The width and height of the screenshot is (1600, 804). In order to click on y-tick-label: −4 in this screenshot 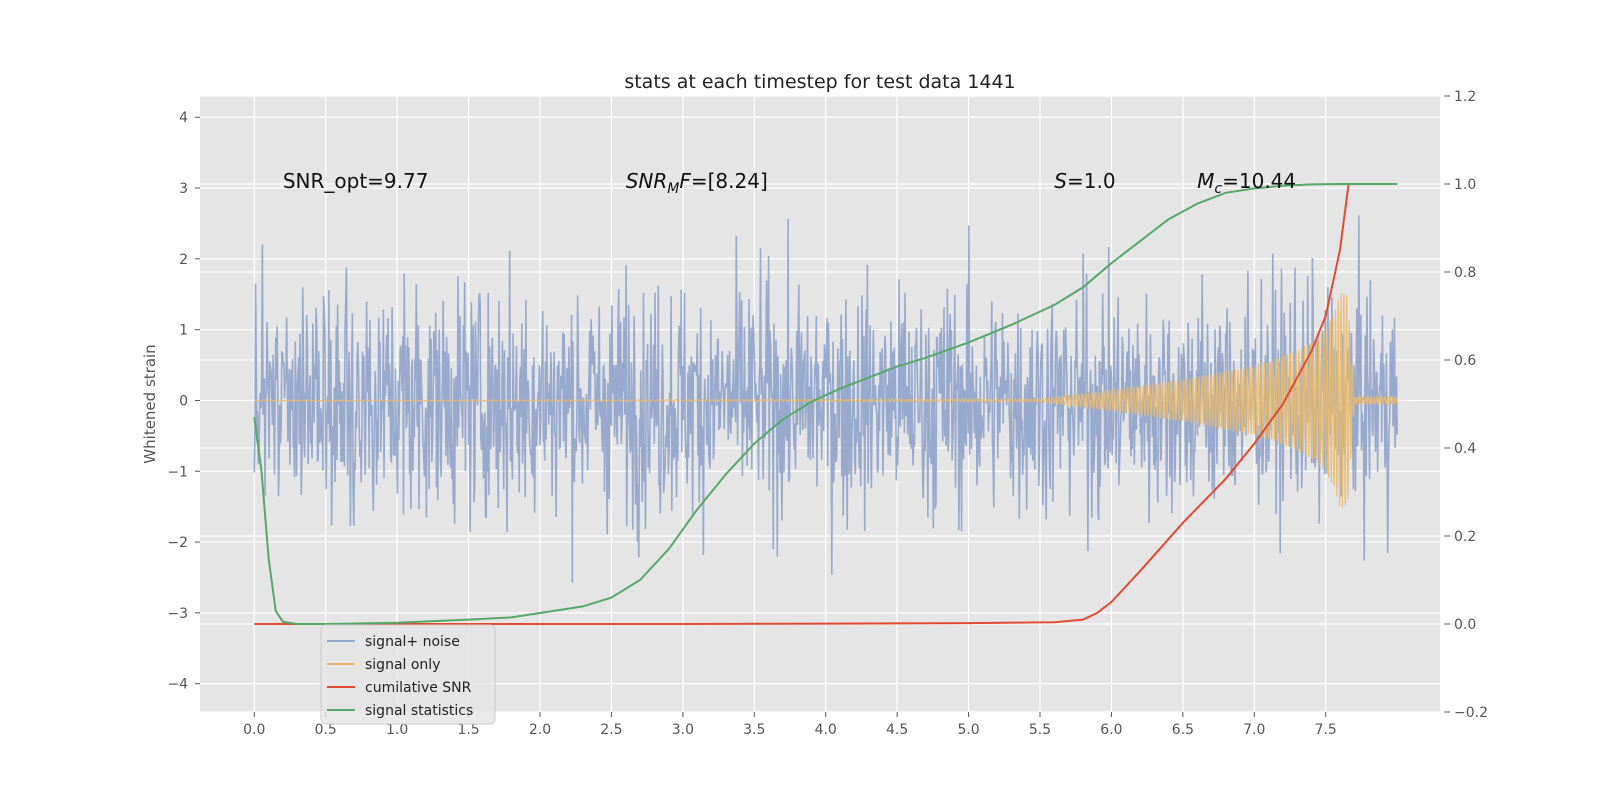, I will do `click(177, 685)`.